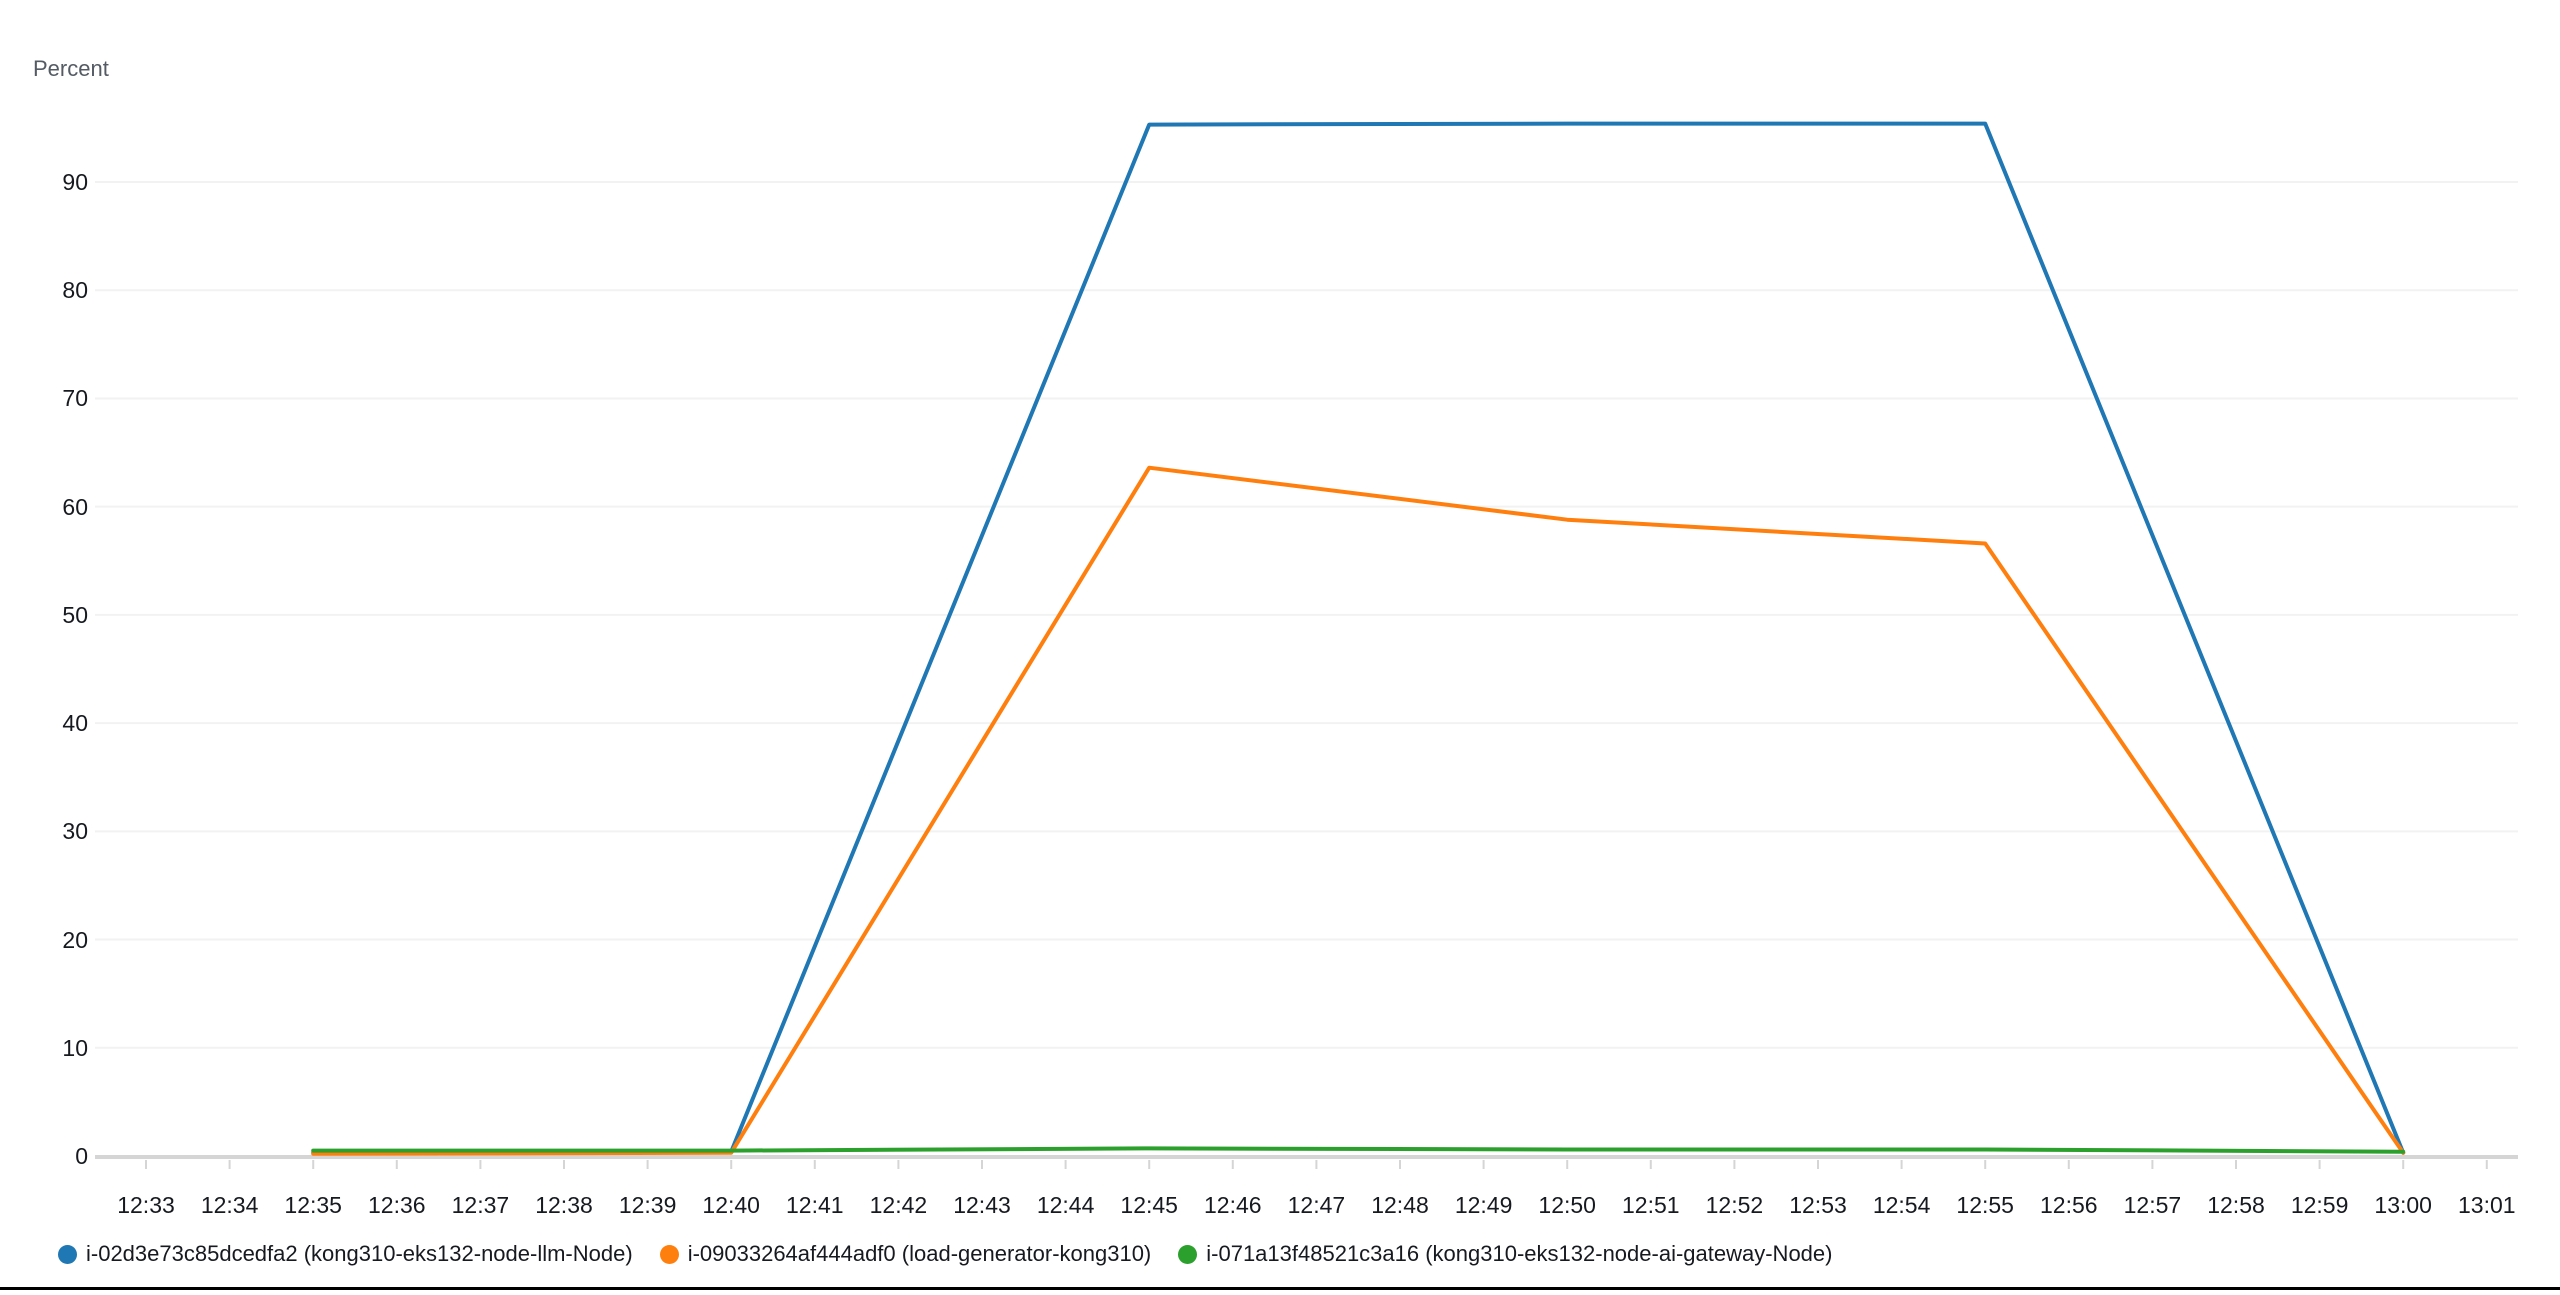 The image size is (2560, 1295). Describe the element at coordinates (1316, 1205) in the screenshot. I see `x-axis-tick-label: 12:47` at that location.